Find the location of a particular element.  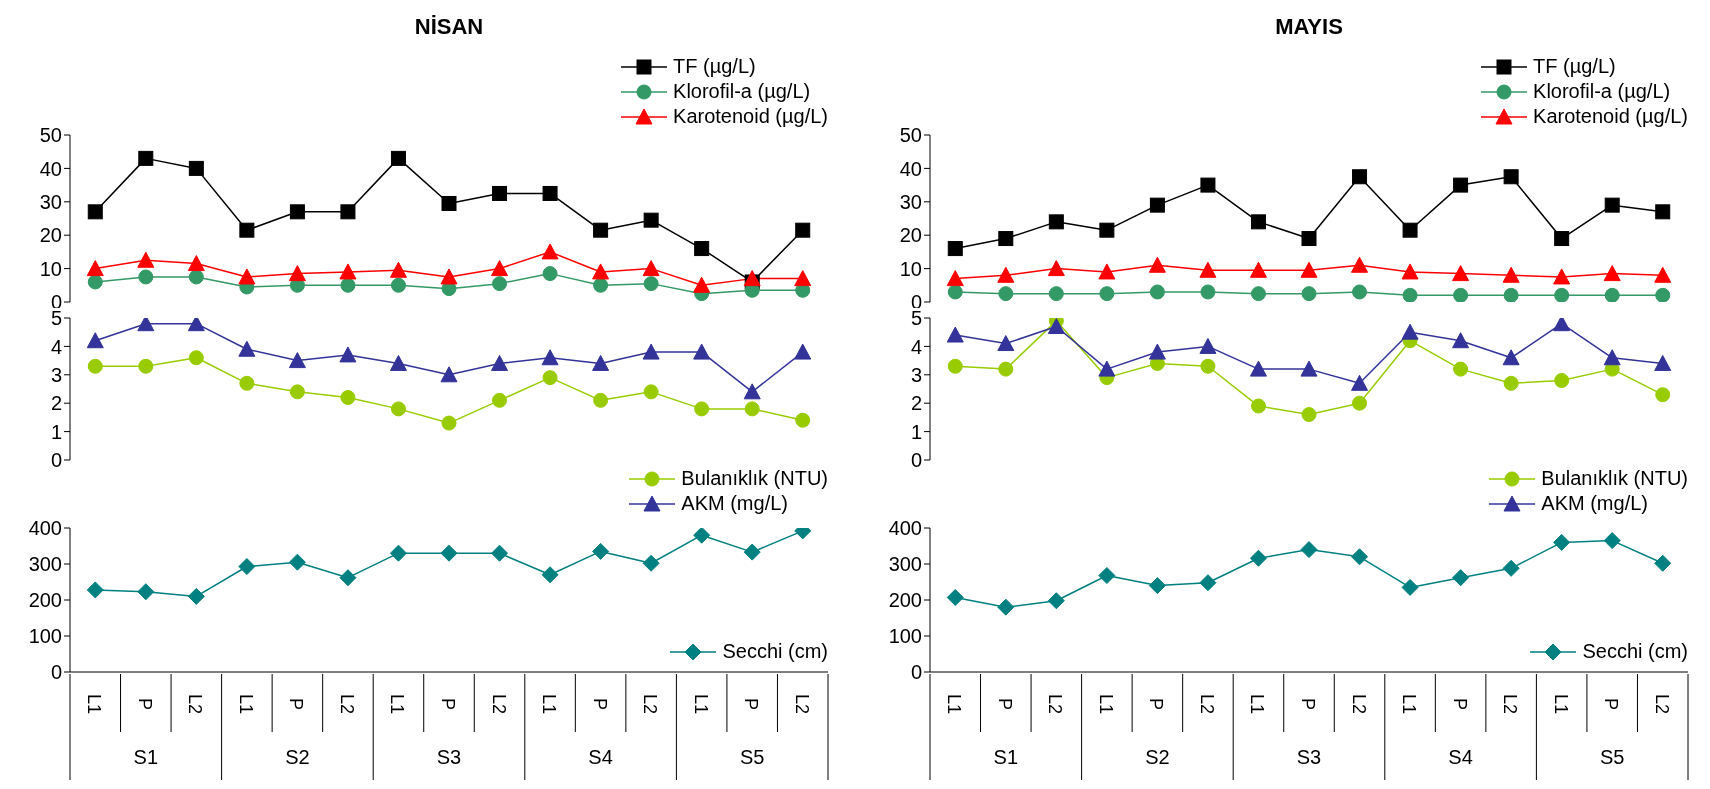

text: S4 is located at coordinates (600, 757).